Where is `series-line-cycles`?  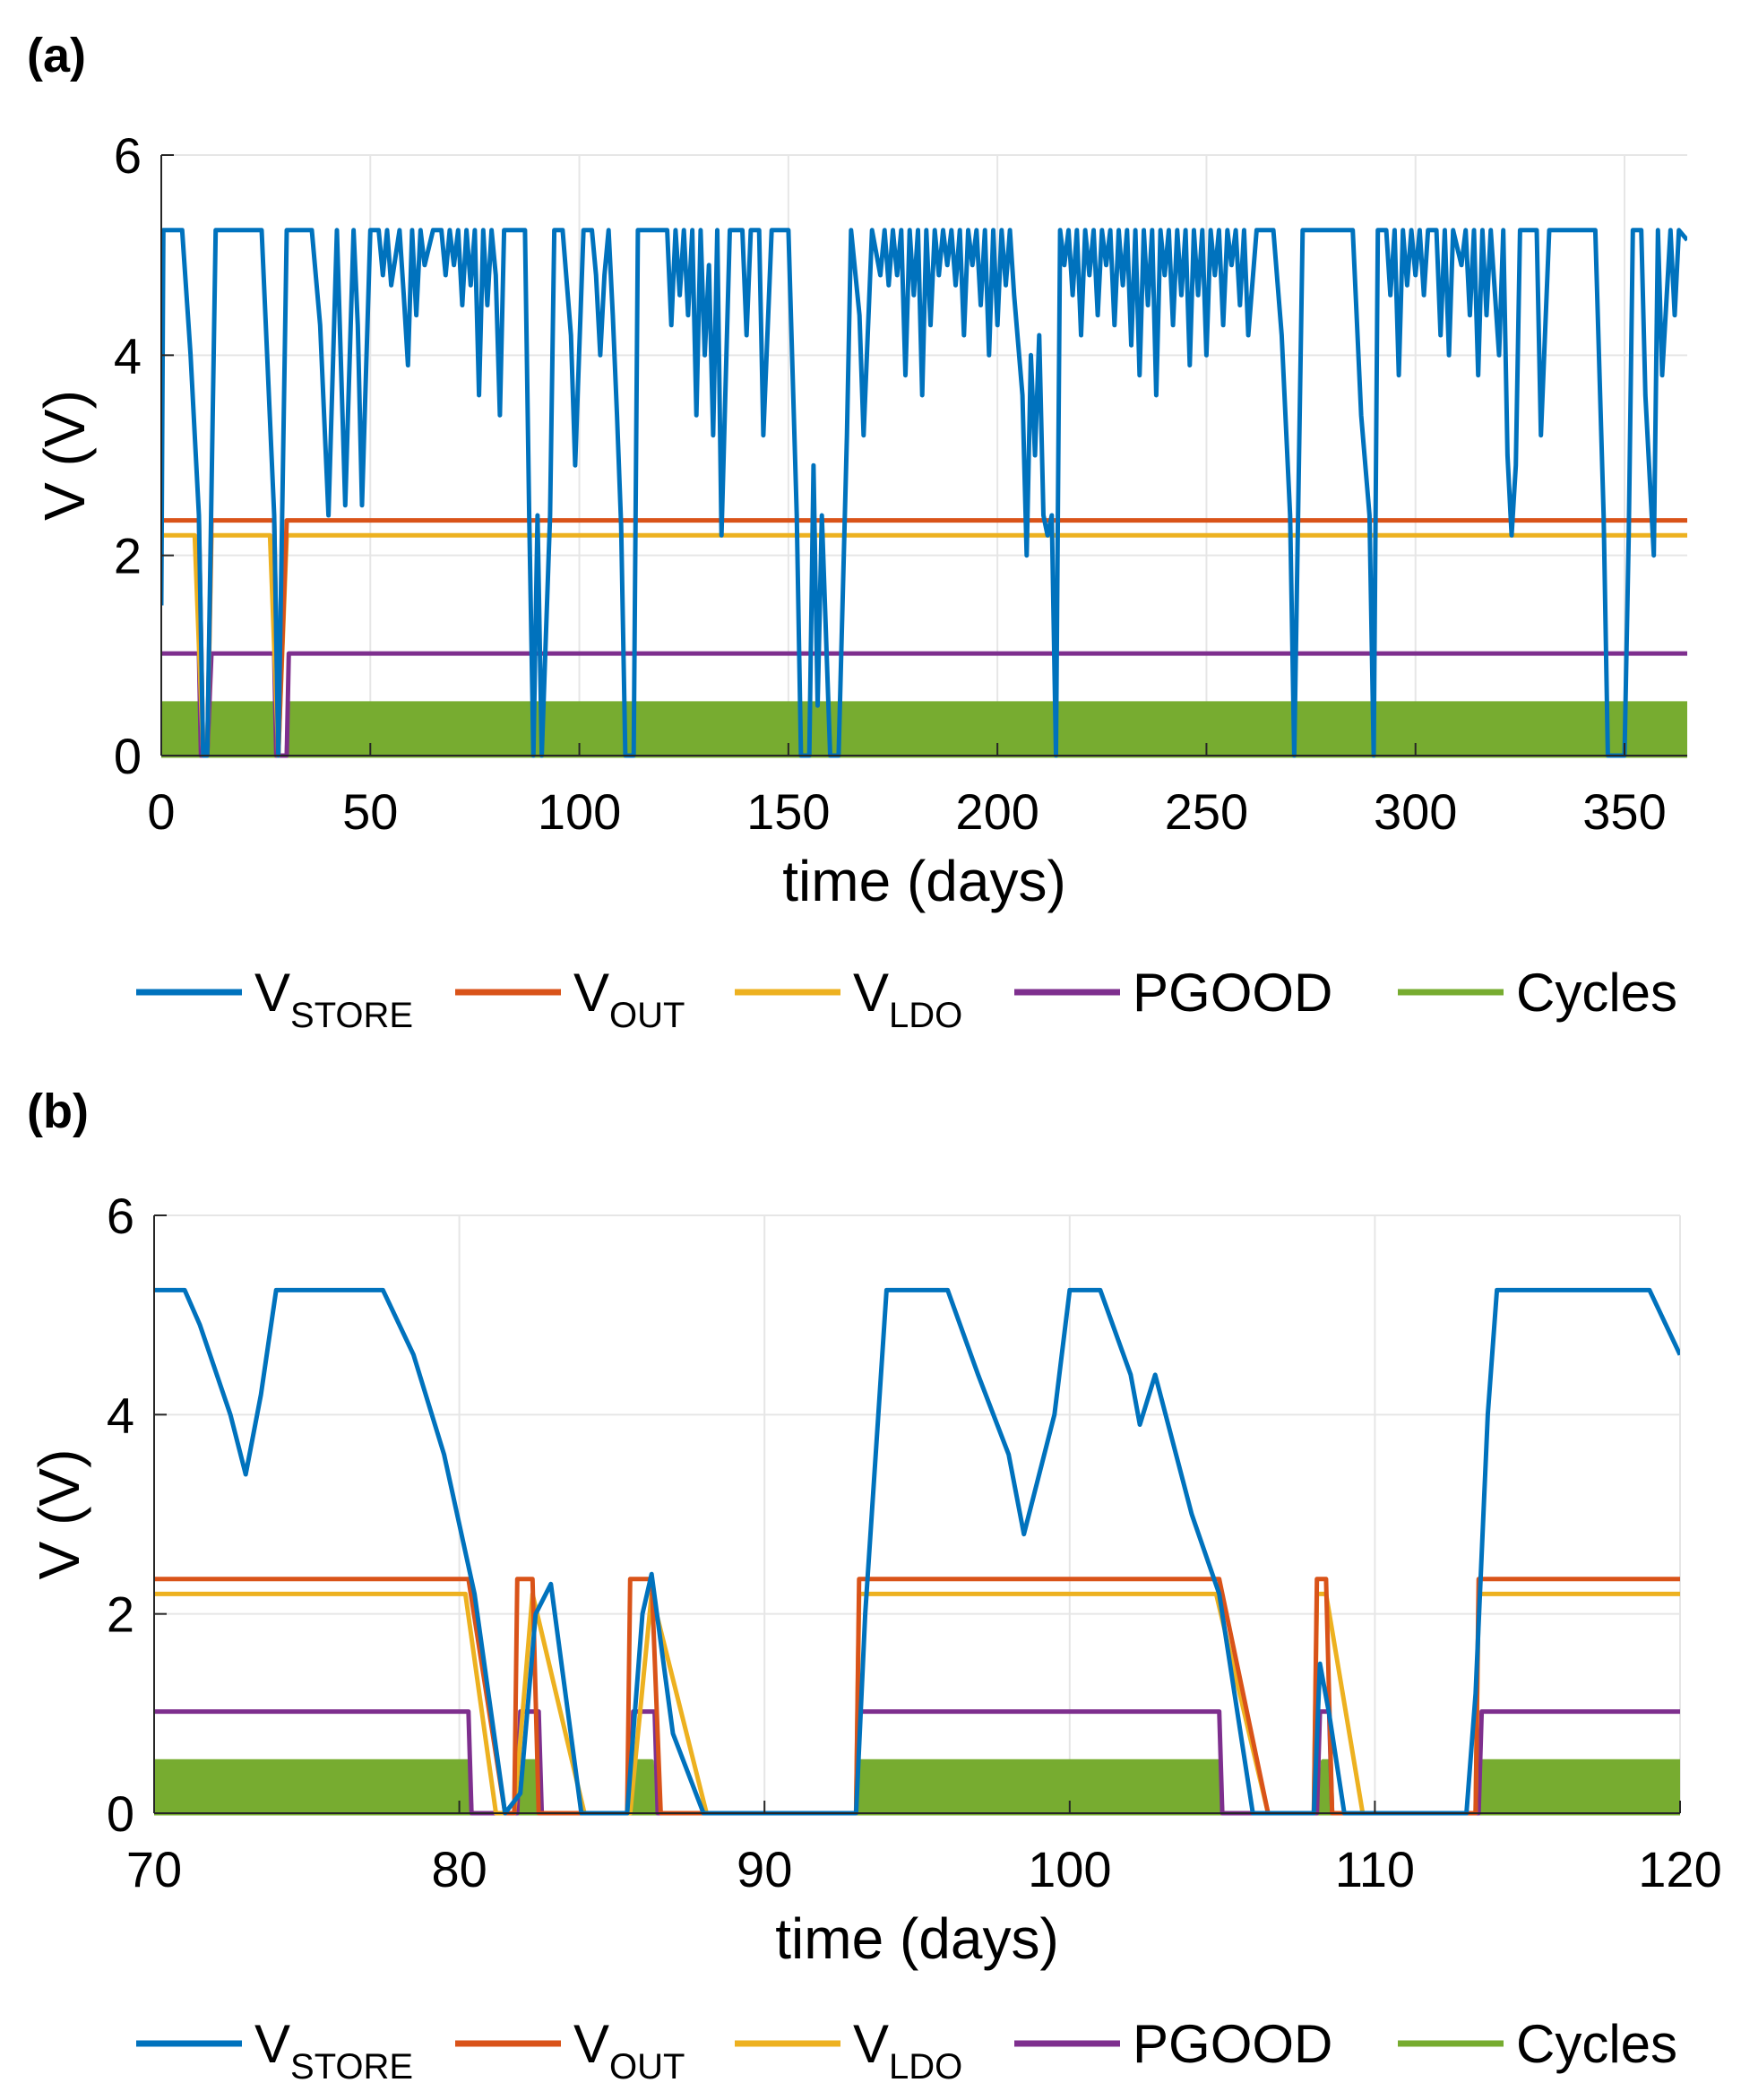 series-line-cycles is located at coordinates (924, 729).